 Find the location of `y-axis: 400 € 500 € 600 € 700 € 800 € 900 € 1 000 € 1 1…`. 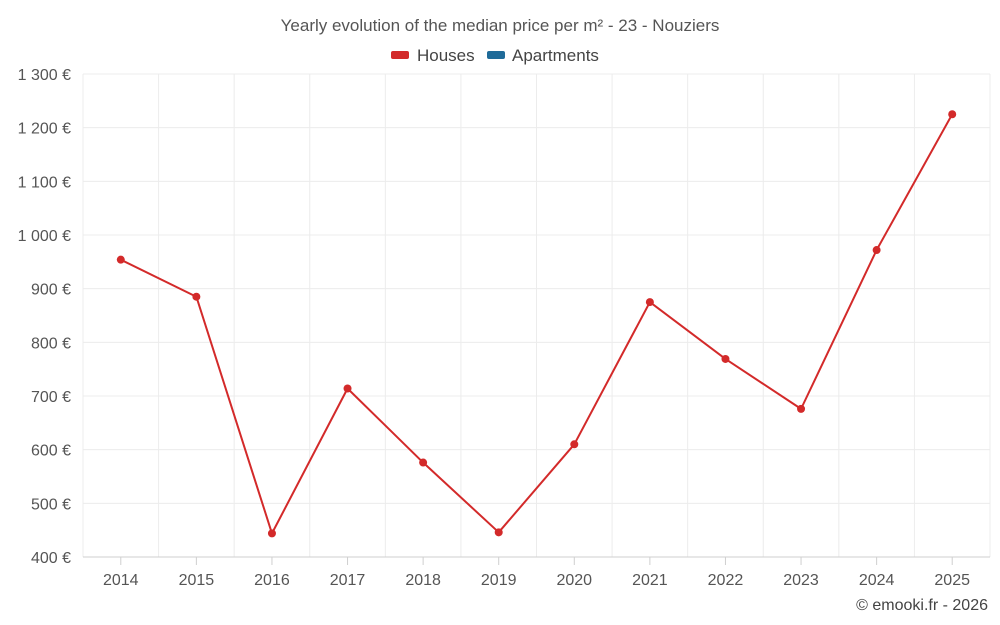

y-axis: 400 € 500 € 600 € 700 € 800 € 900 € 1 000 € 1 1… is located at coordinates (44, 317).